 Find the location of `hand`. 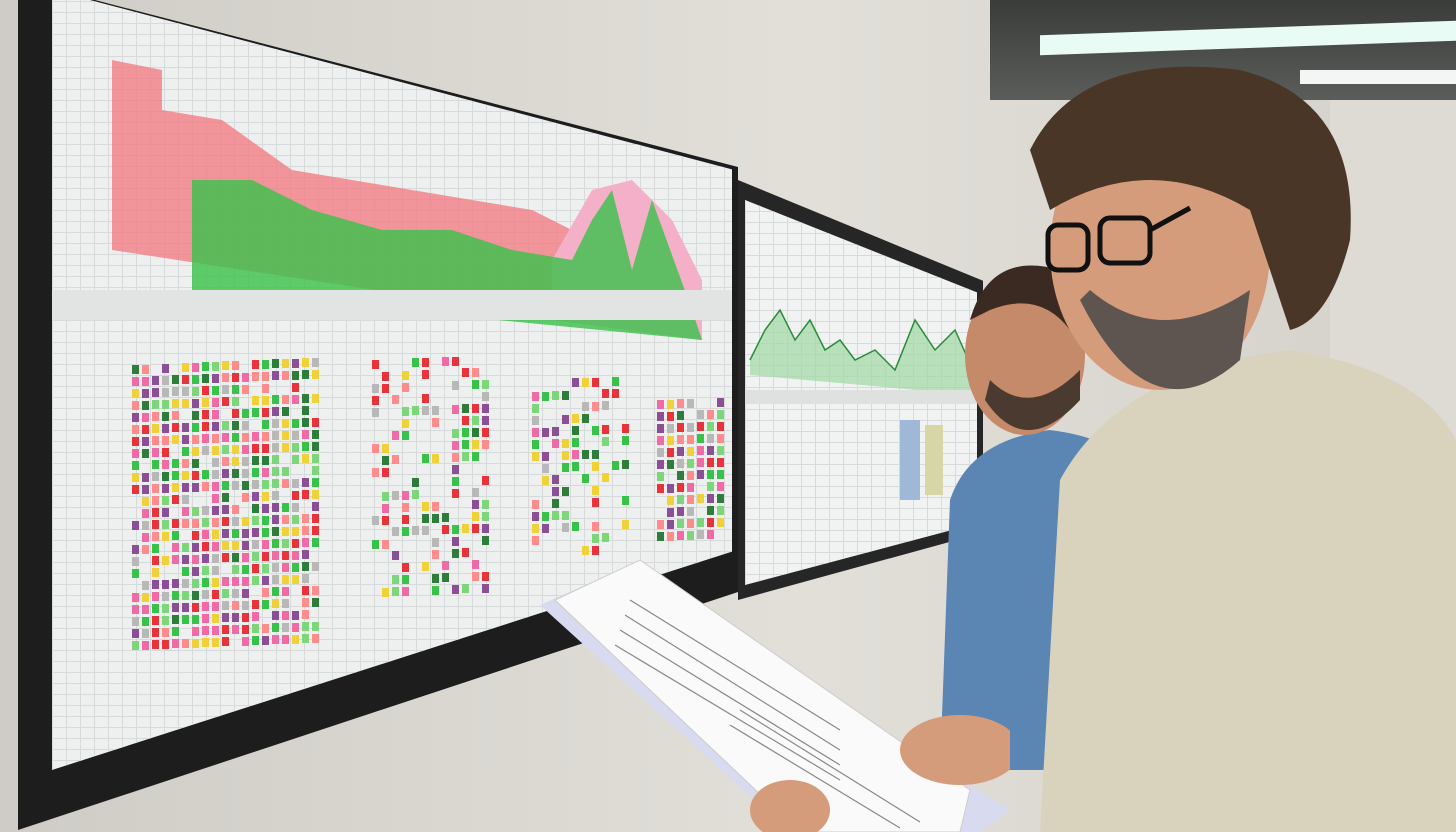

hand is located at coordinates (790, 806).